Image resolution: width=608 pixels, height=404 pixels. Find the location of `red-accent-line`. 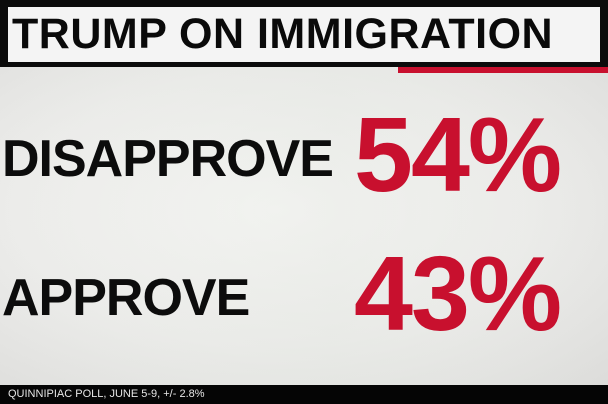

red-accent-line is located at coordinates (503, 70).